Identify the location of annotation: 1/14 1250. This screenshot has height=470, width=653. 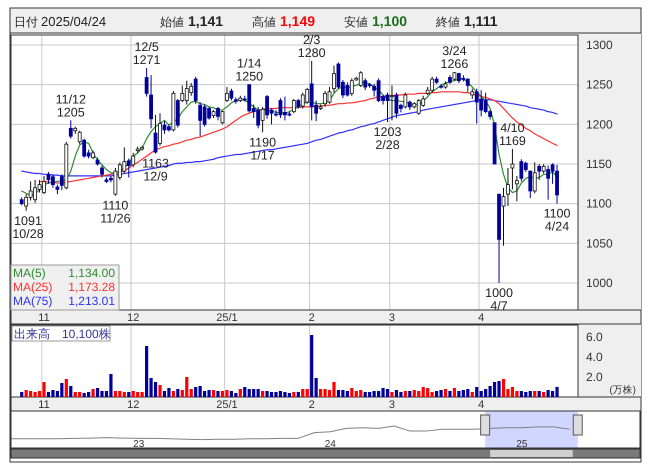
(249, 70).